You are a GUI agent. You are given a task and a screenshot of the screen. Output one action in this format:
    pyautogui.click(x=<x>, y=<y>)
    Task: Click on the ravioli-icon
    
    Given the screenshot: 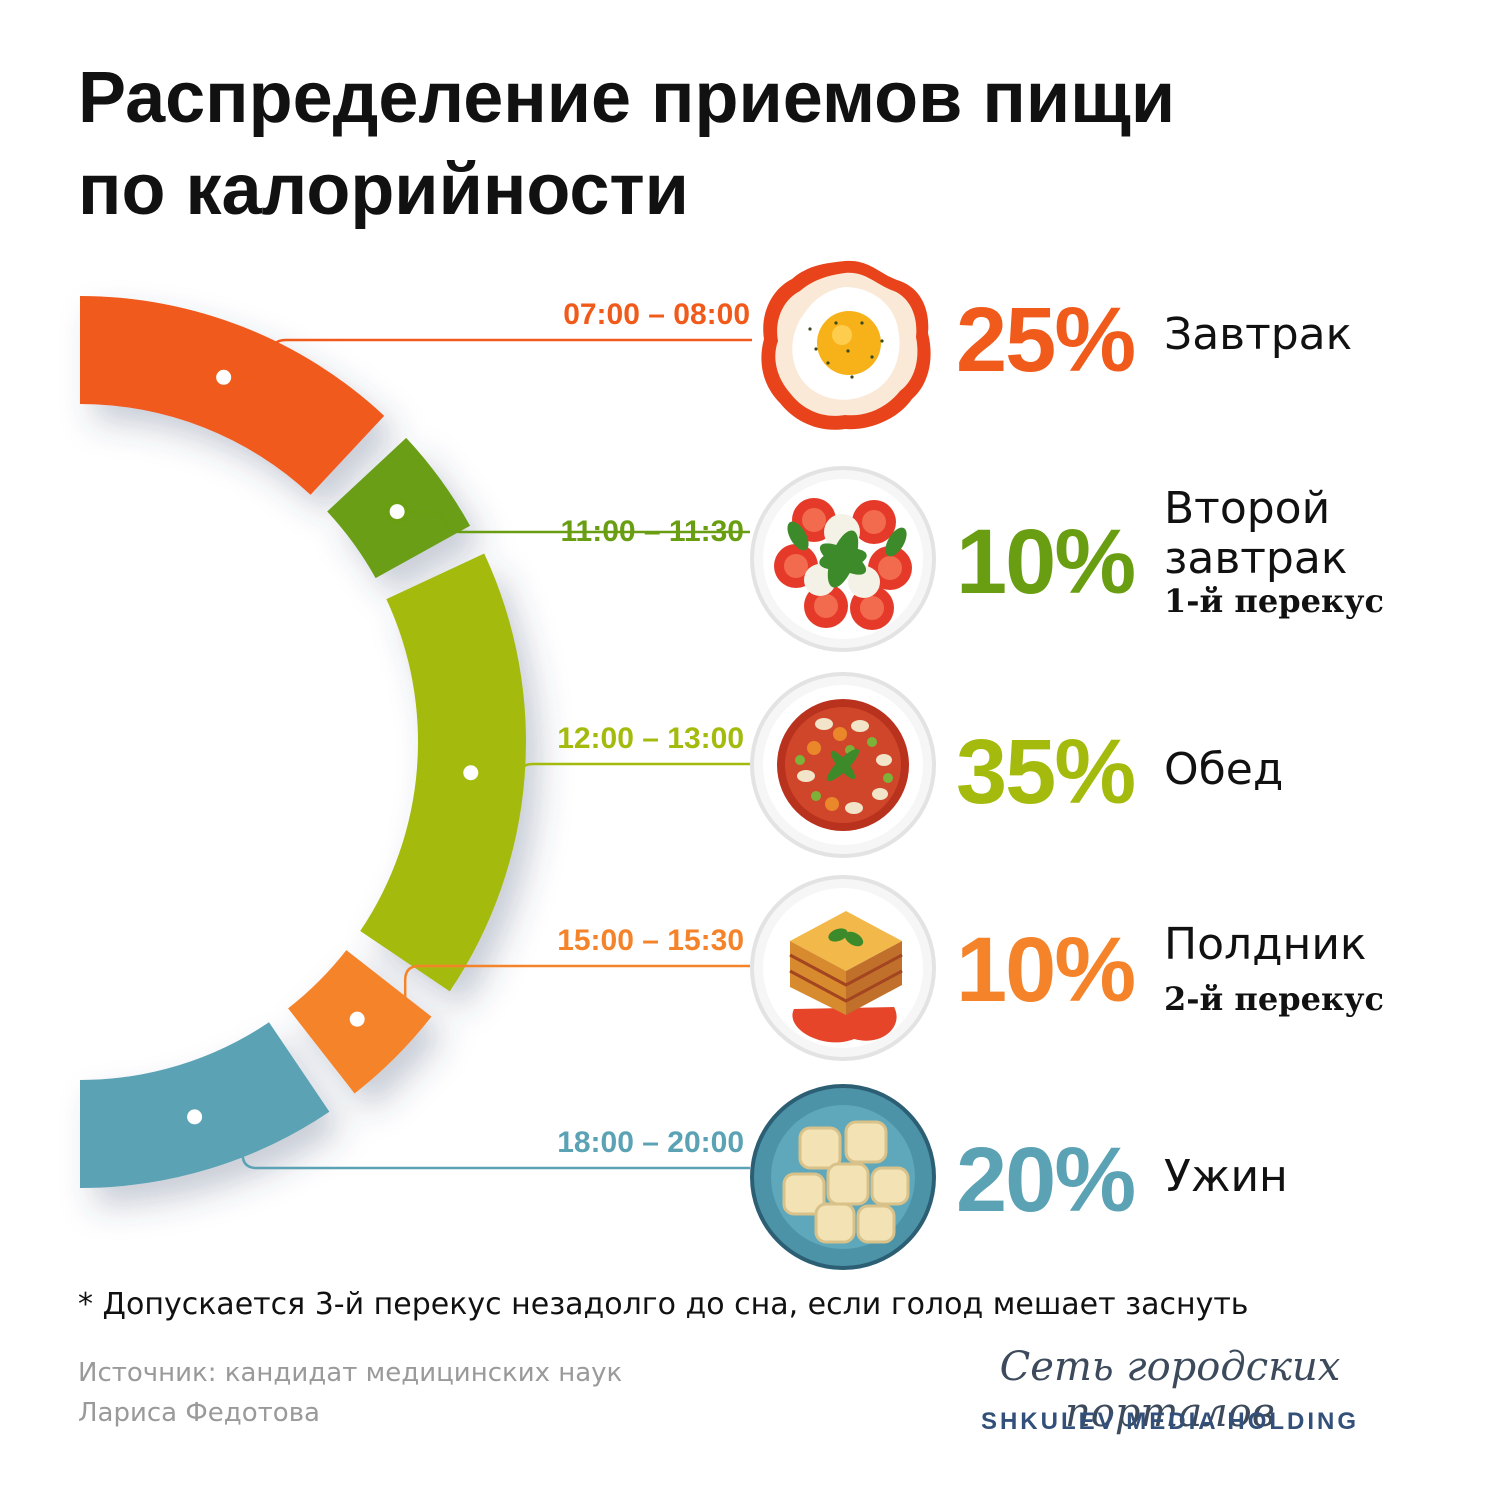 What is the action you would take?
    pyautogui.click(x=843, y=1177)
    